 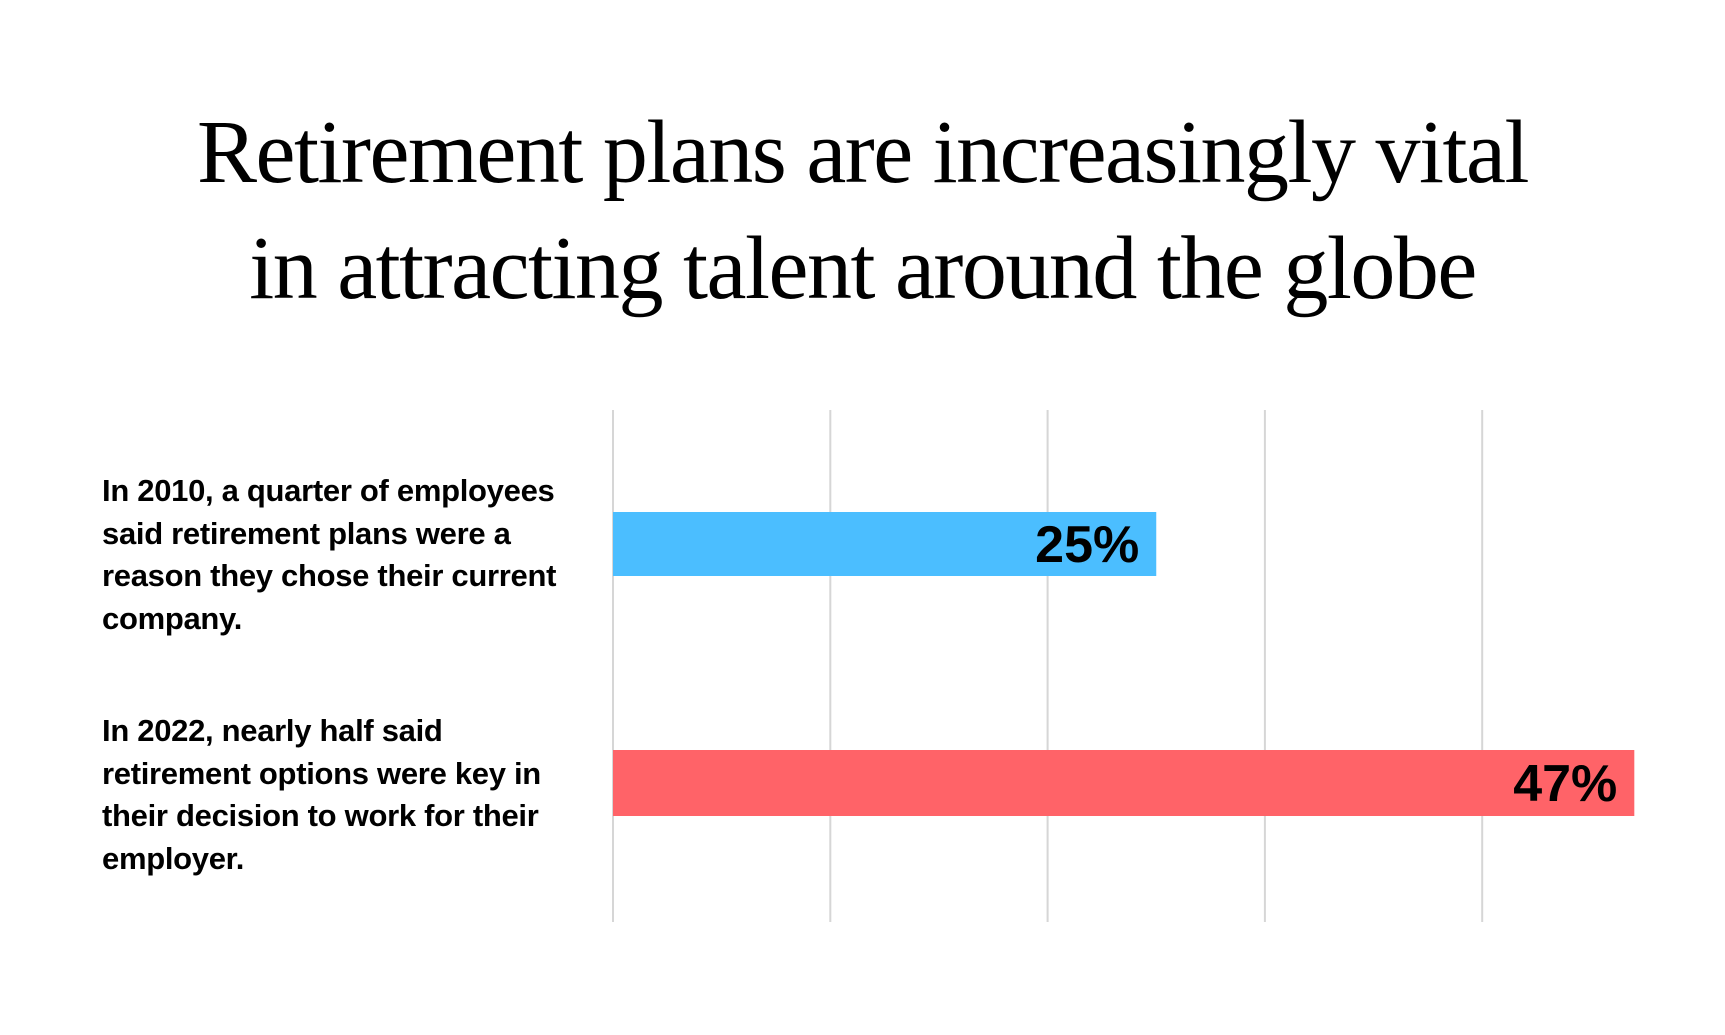 I want to click on title-line: Retirement plans are increasingly vital, so click(x=863, y=152).